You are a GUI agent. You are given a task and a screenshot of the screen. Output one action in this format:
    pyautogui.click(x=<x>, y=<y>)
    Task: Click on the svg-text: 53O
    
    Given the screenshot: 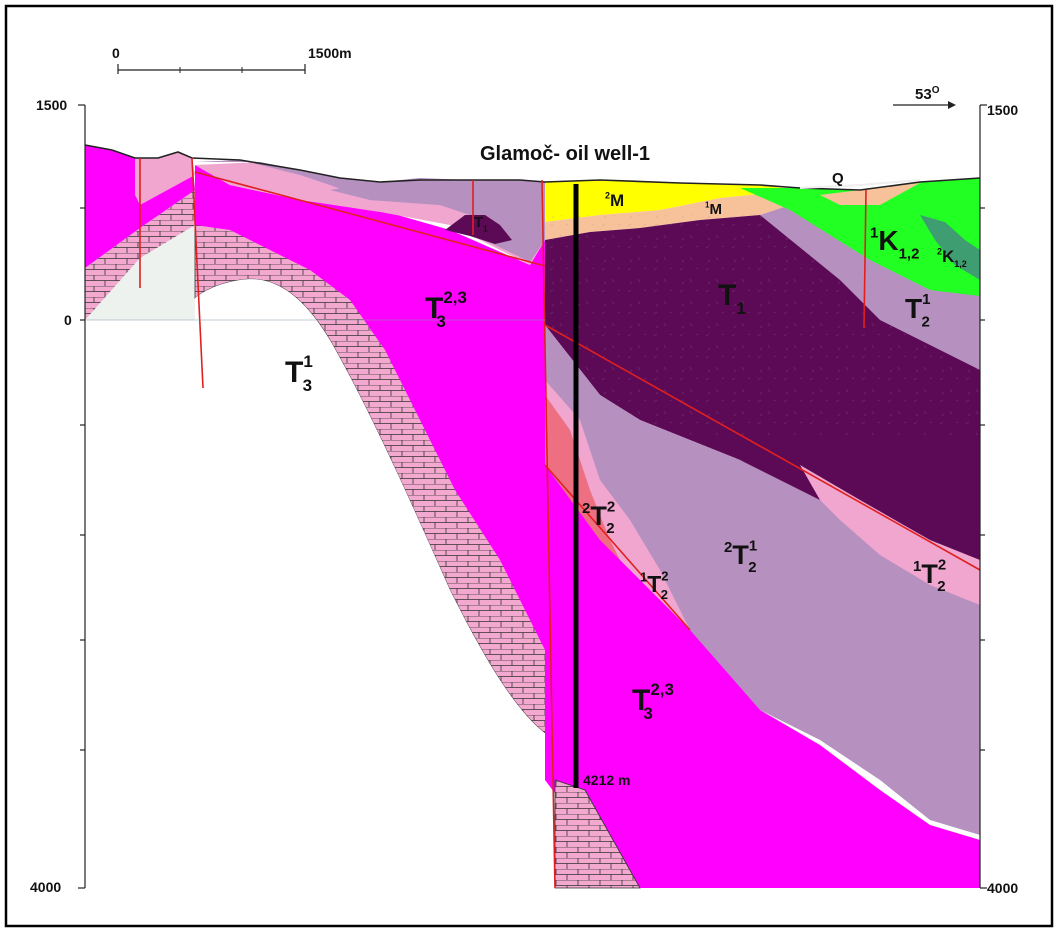 What is the action you would take?
    pyautogui.click(x=927, y=94)
    